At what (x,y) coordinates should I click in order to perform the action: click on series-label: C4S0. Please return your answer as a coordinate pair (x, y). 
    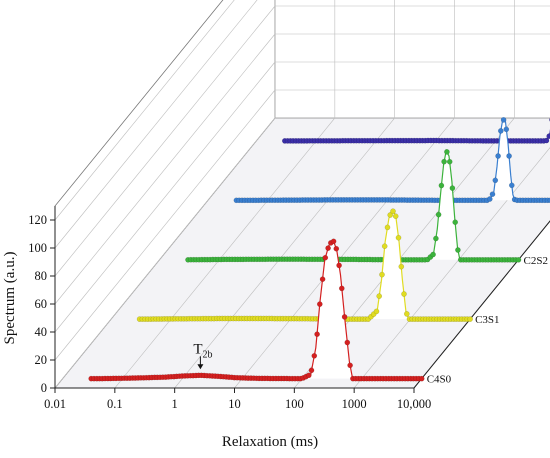
    Looking at the image, I should click on (439, 380).